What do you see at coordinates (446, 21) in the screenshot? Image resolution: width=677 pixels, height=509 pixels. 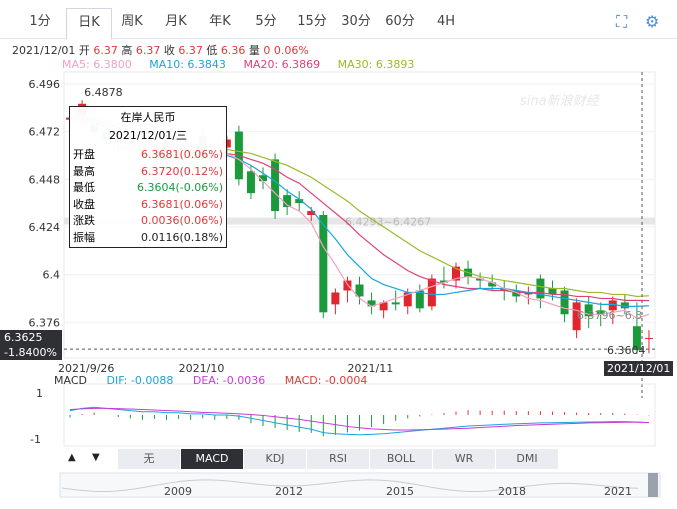 I see `tab-9: 4H` at bounding box center [446, 21].